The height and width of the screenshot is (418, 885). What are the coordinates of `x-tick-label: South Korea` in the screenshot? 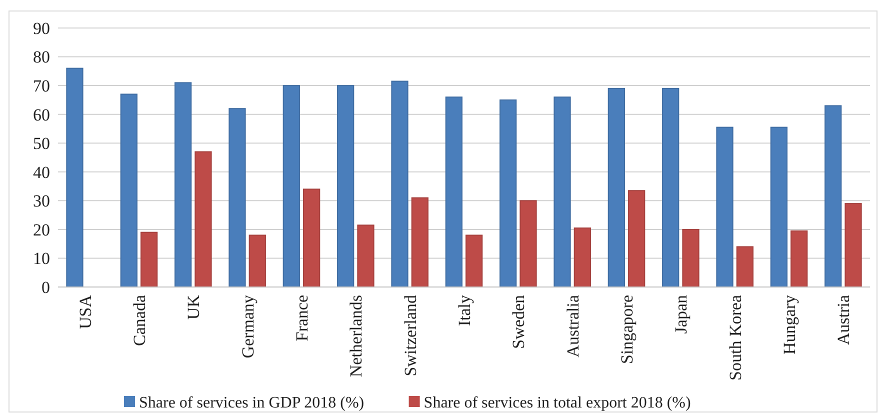 It's located at (735, 337).